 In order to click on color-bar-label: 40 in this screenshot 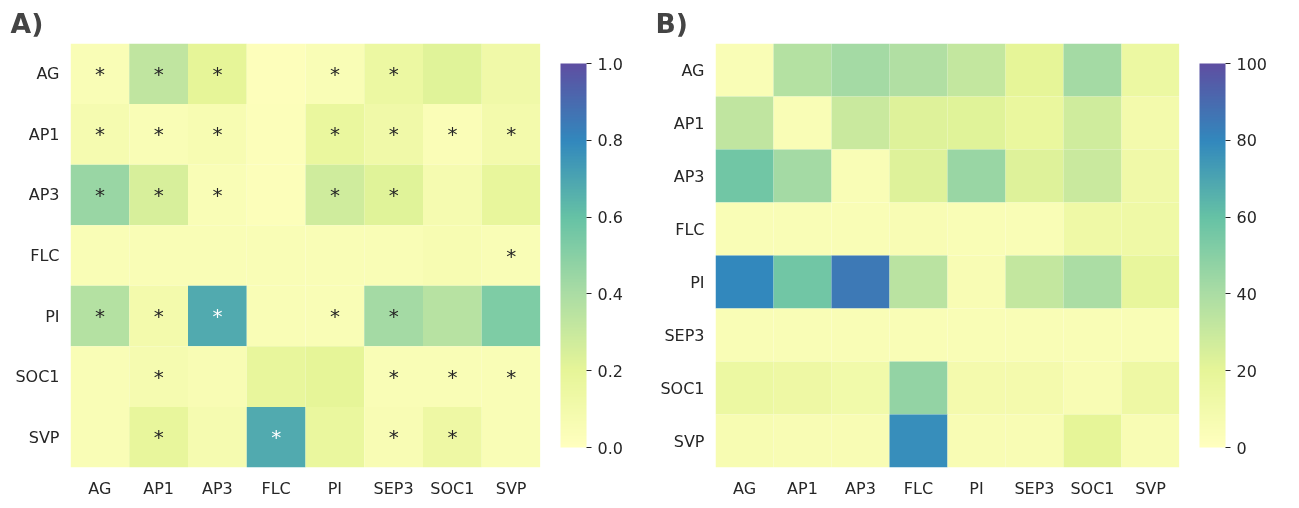, I will do `click(1246, 294)`.